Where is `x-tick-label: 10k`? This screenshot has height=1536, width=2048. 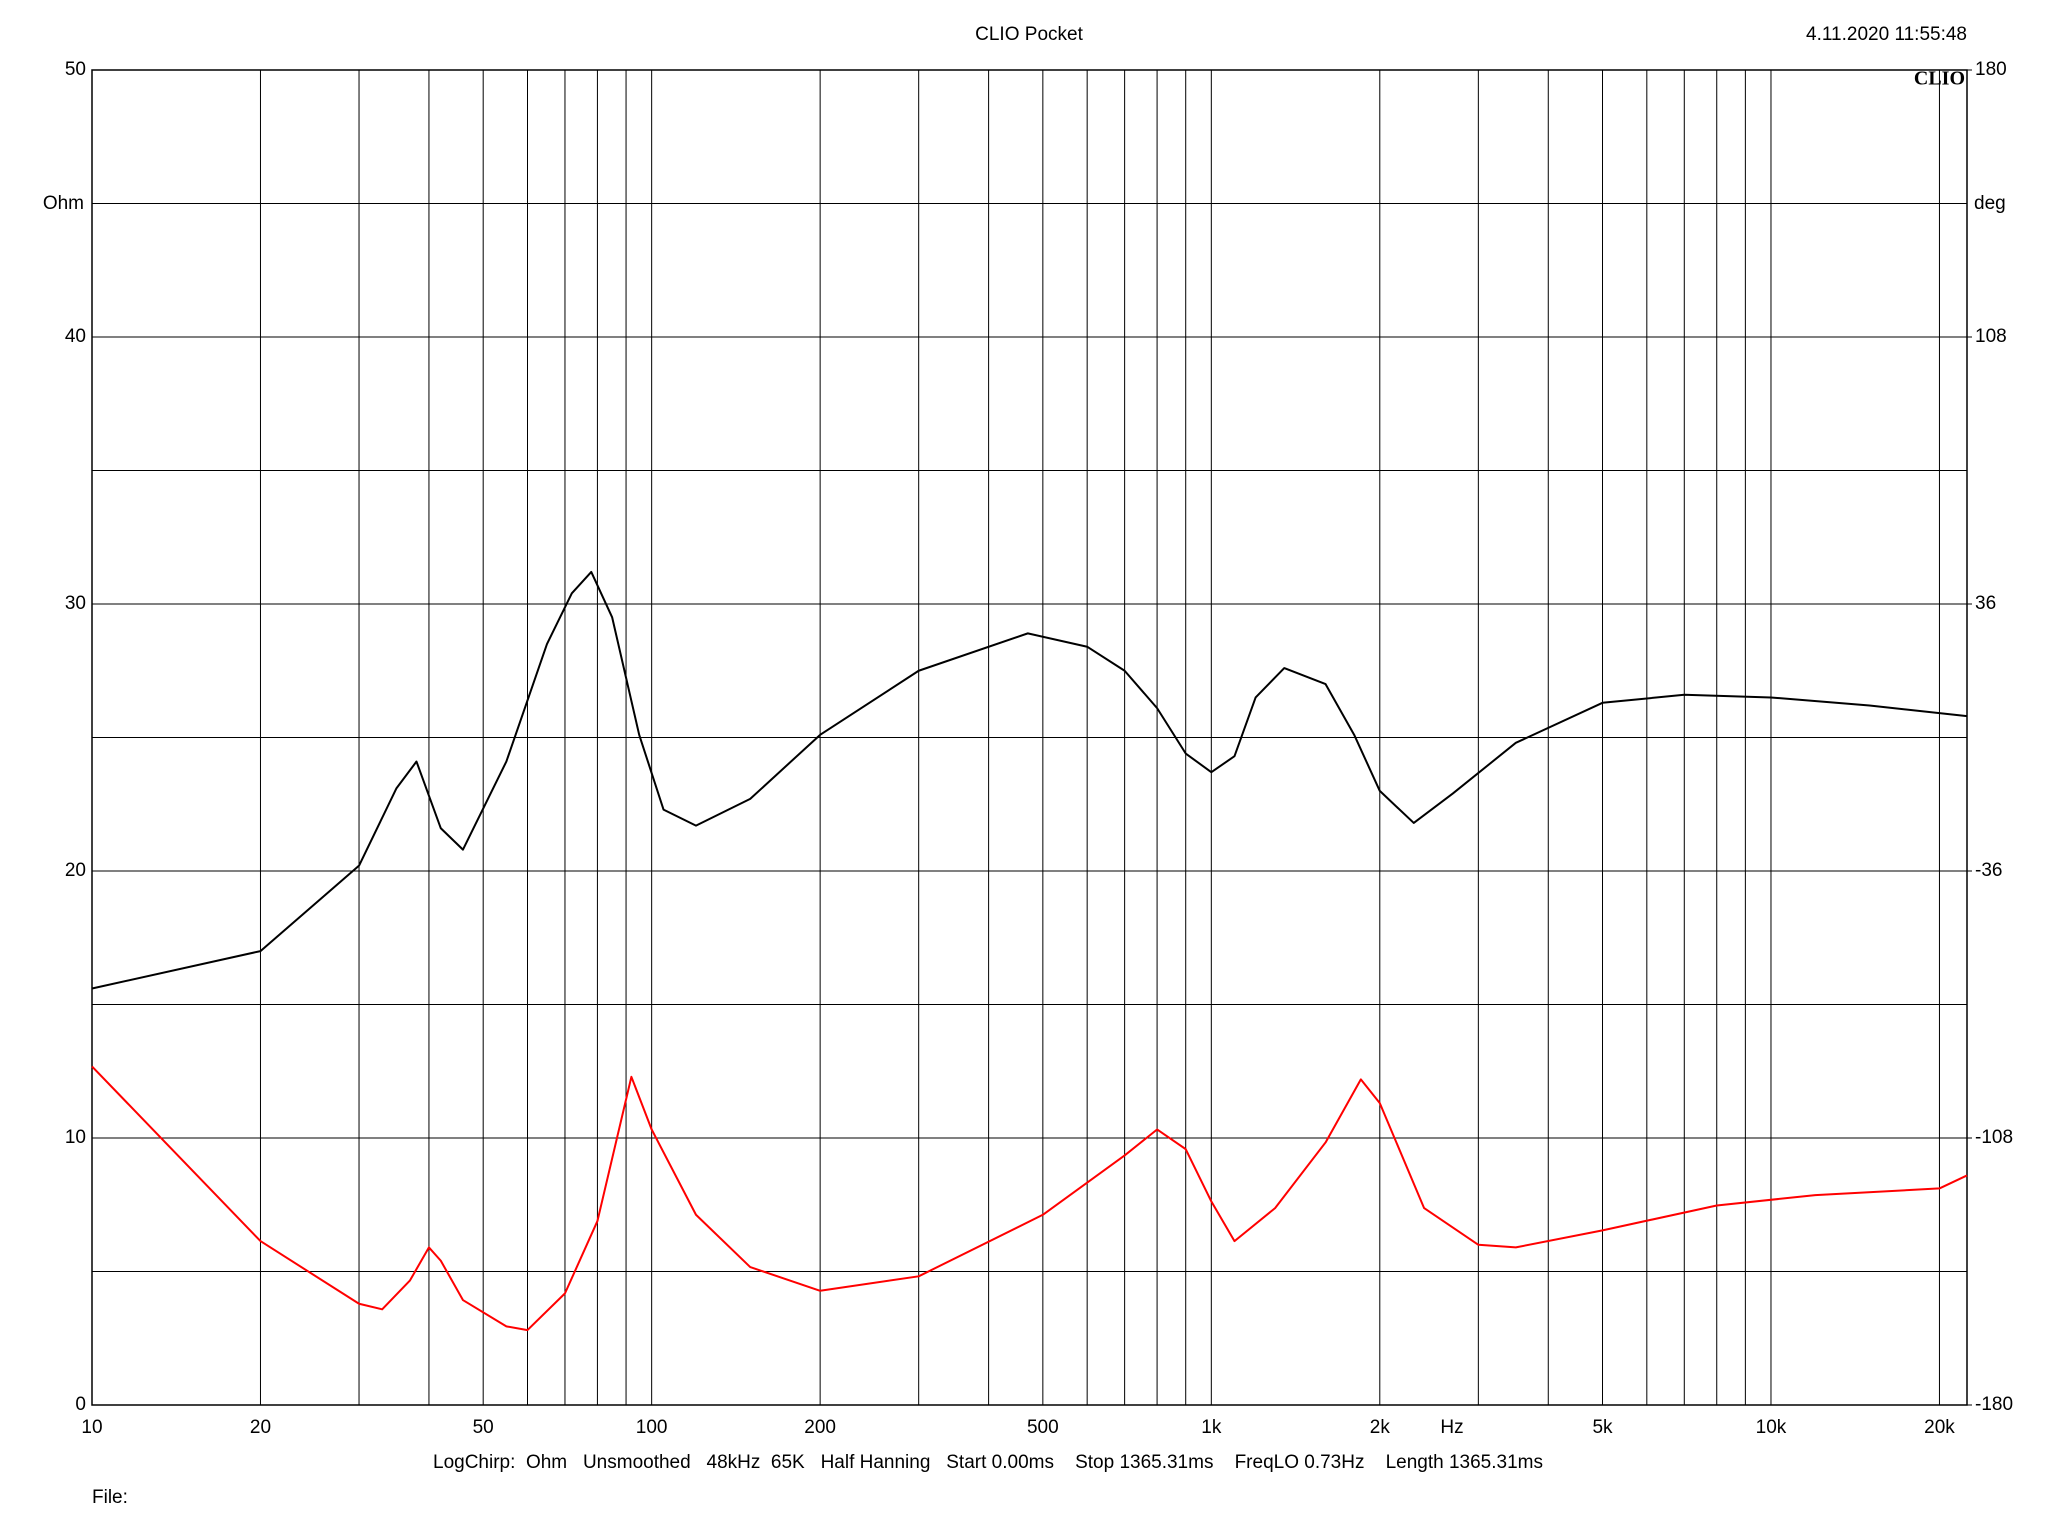
x-tick-label: 10k is located at coordinates (1771, 1427).